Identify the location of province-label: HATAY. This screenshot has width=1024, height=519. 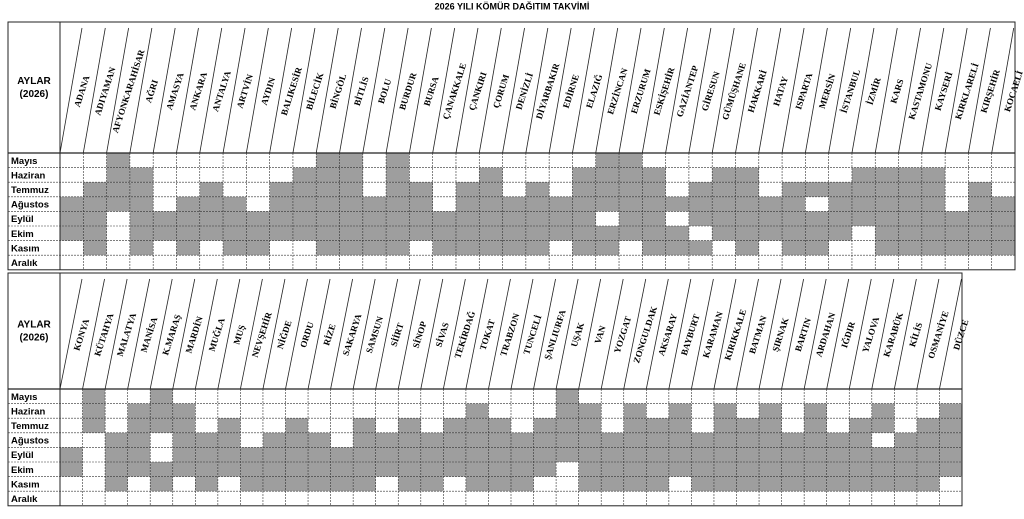
(780, 91).